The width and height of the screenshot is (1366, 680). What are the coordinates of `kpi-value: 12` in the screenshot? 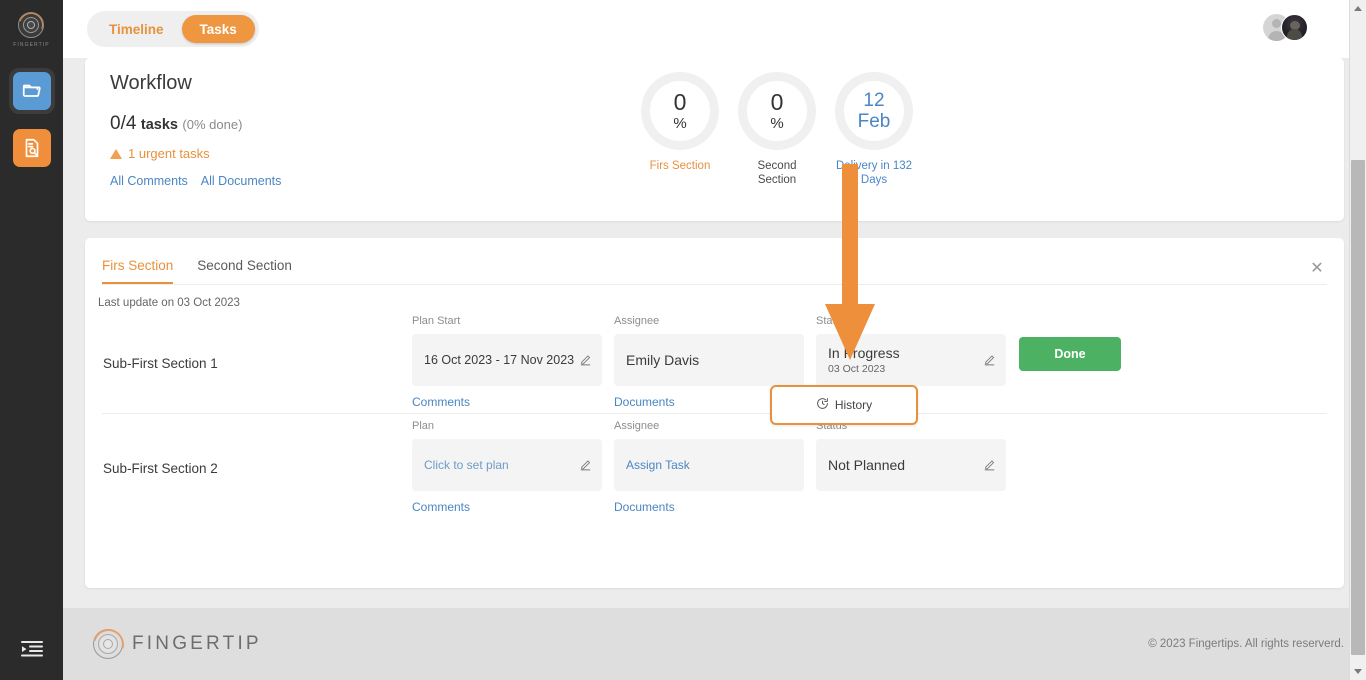 It's located at (874, 100).